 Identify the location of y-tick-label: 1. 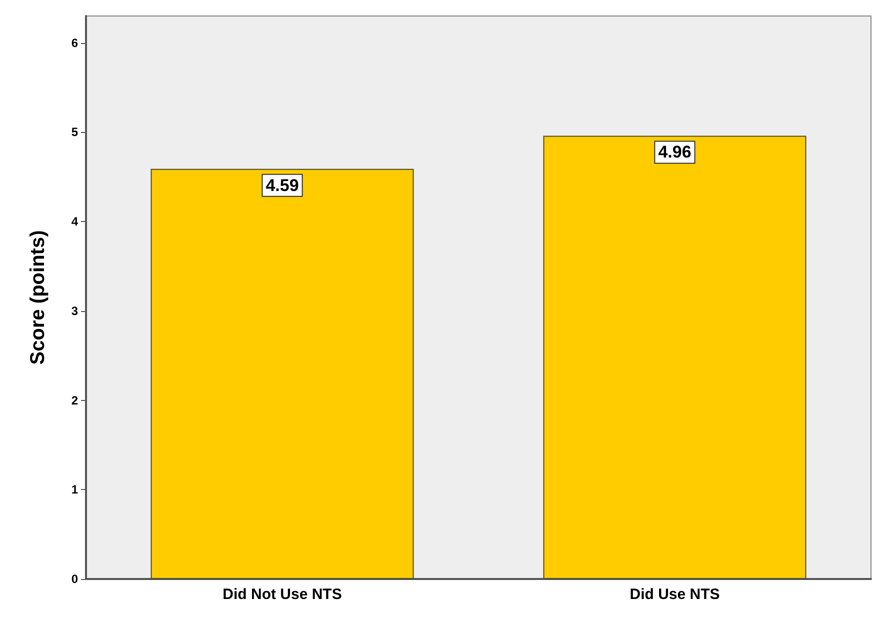
(74, 489).